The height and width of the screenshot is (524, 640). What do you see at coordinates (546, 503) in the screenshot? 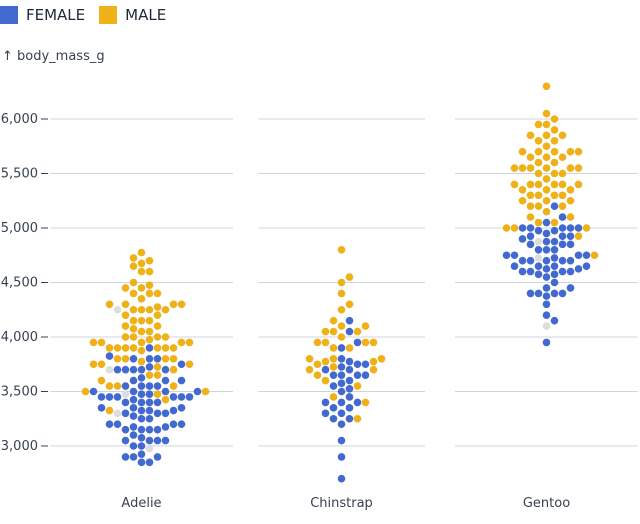
I see `x-tick-label: Gentoo` at bounding box center [546, 503].